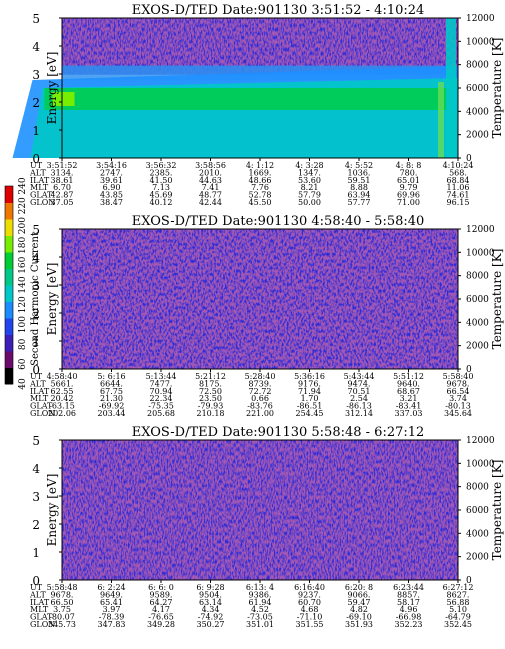 The width and height of the screenshot is (505, 649). What do you see at coordinates (210, 602) in the screenshot?
I see `table-cell: 63.14` at bounding box center [210, 602].